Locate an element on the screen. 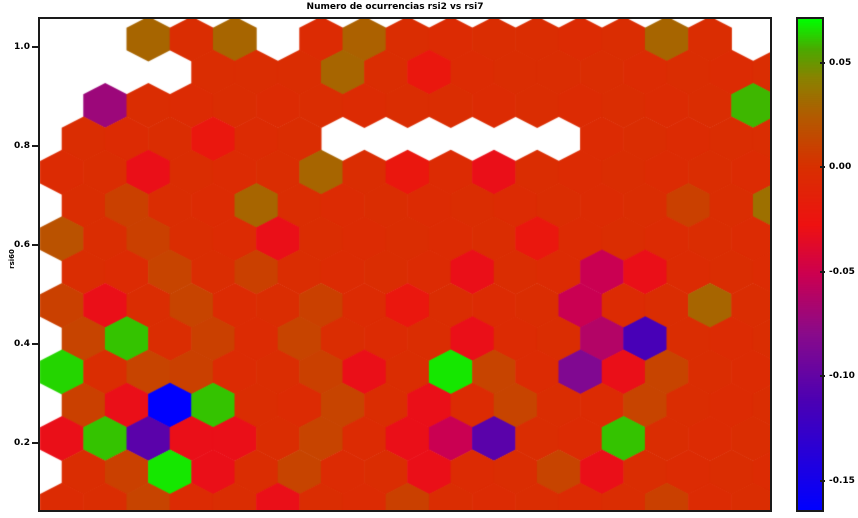 The width and height of the screenshot is (858, 518). y-tick-label: 0.6 is located at coordinates (22, 244).